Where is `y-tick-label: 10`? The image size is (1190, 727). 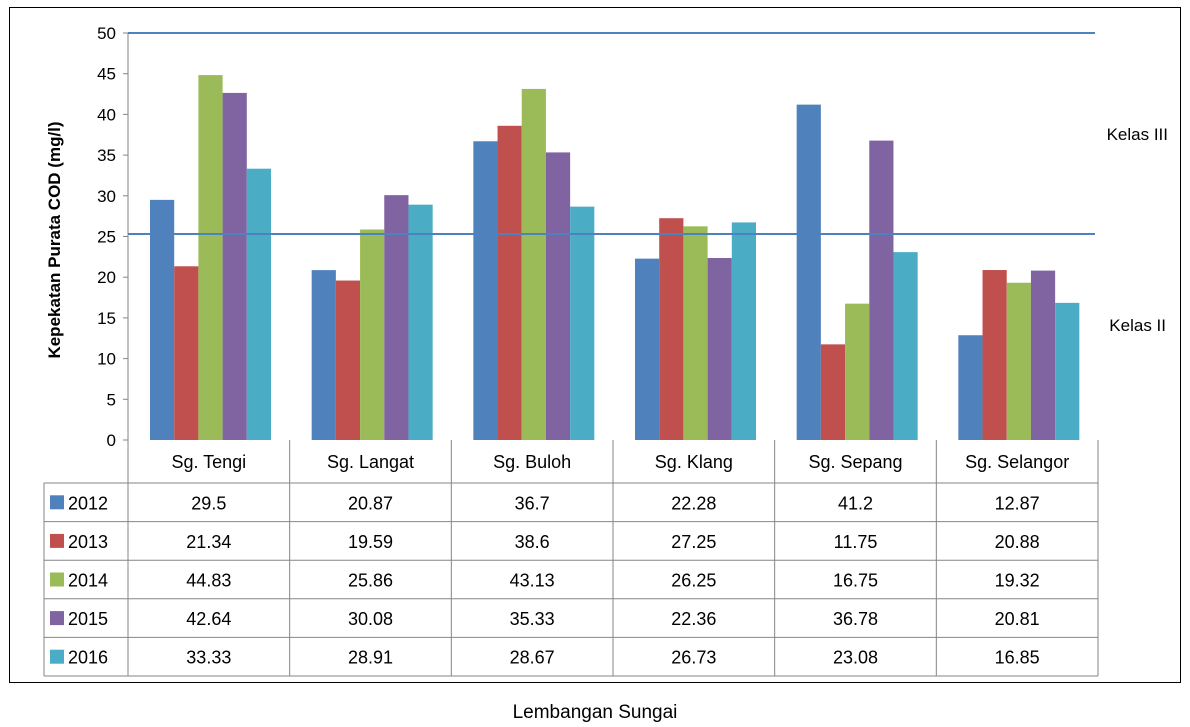 y-tick-label: 10 is located at coordinates (106, 359).